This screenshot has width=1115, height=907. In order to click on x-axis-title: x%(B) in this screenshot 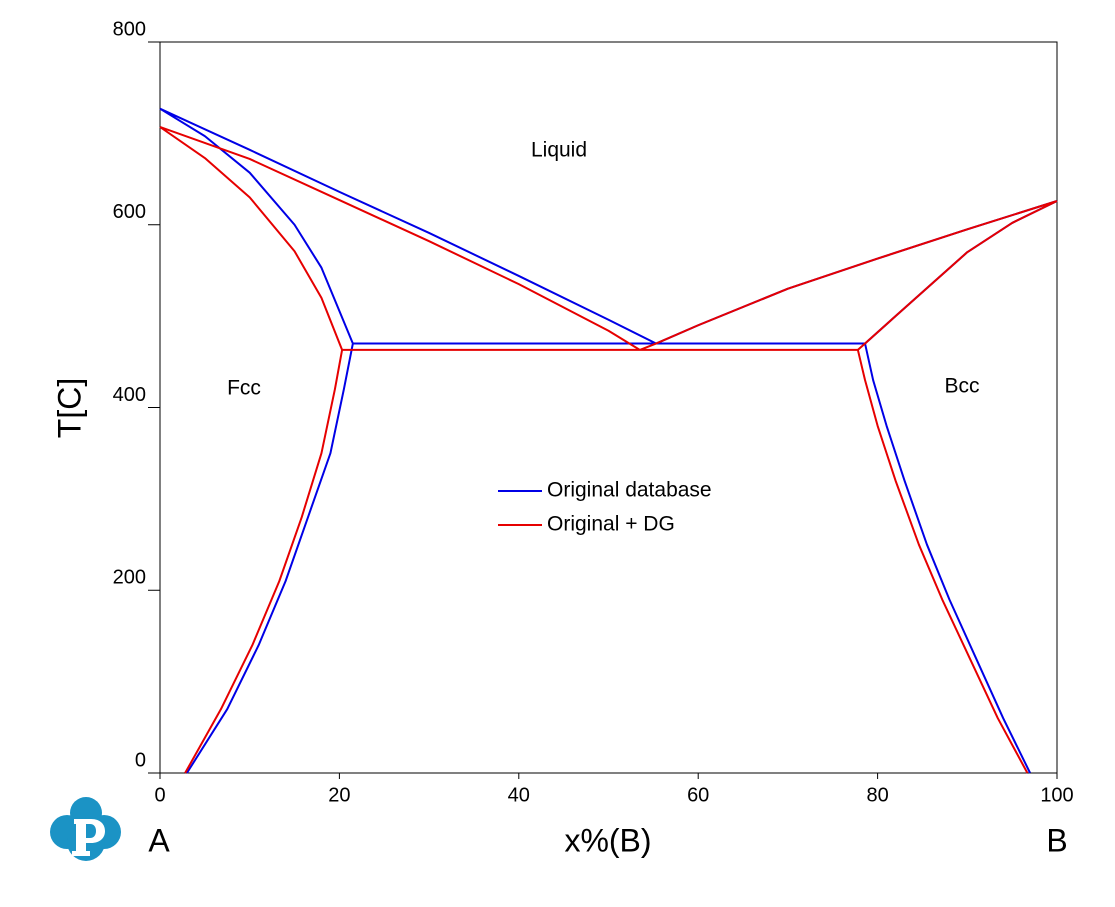, I will do `click(607, 840)`.